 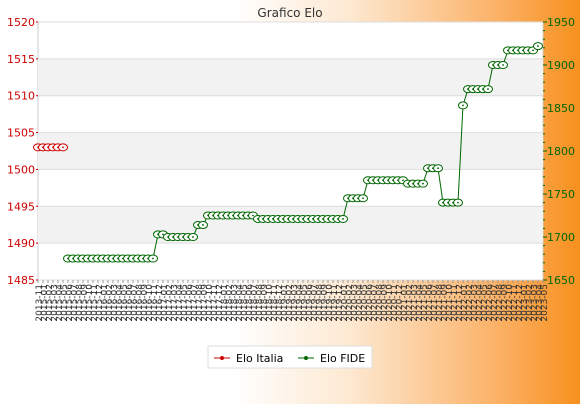 What do you see at coordinates (40, 303) in the screenshot?
I see `x-tick-label: 2013-11` at bounding box center [40, 303].